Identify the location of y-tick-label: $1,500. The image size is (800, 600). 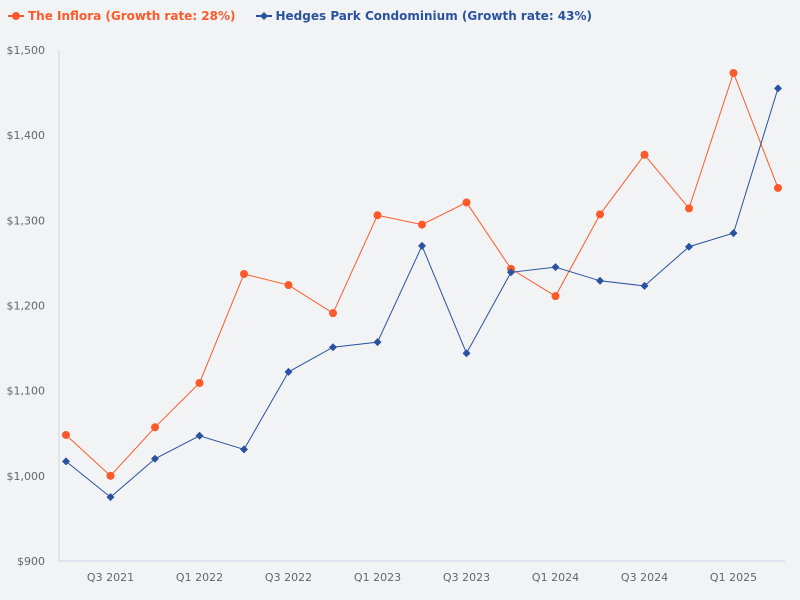
(26, 50).